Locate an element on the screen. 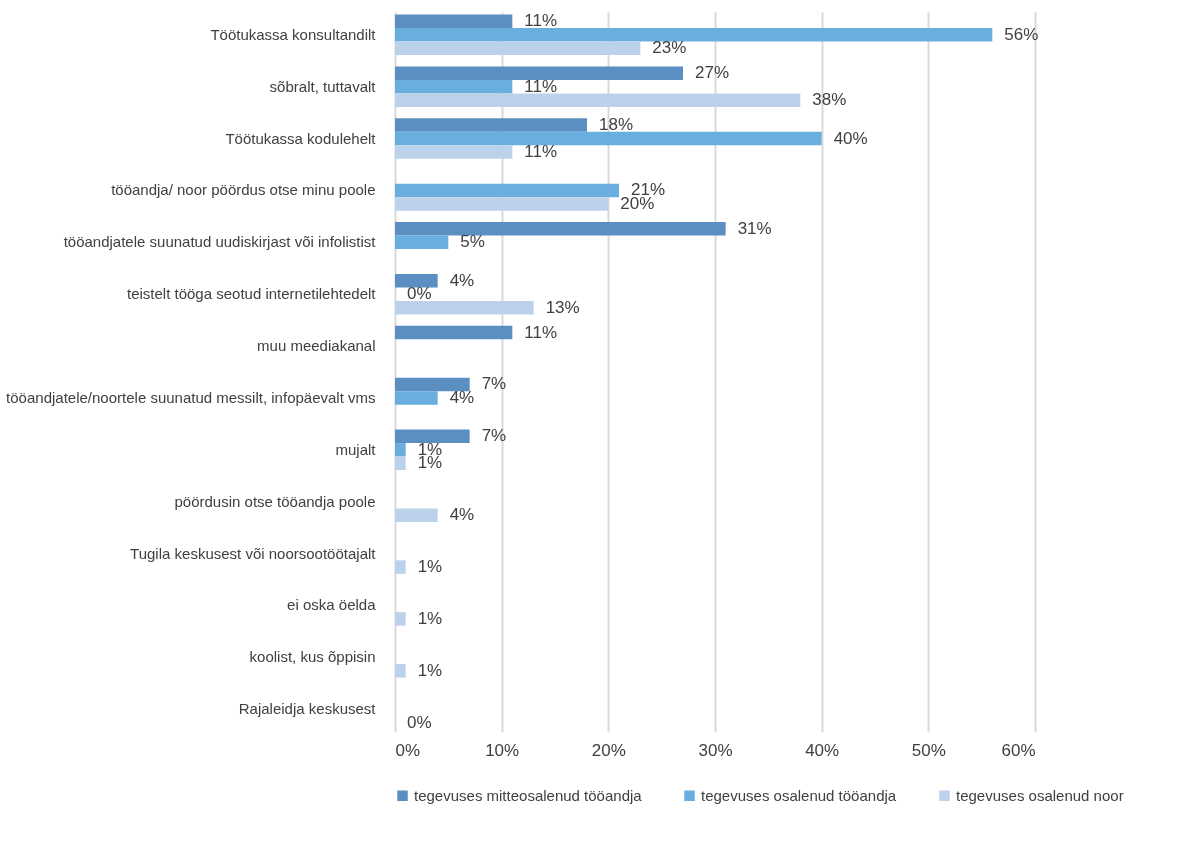 The width and height of the screenshot is (1200, 846). data-label: 56% is located at coordinates (1021, 34).